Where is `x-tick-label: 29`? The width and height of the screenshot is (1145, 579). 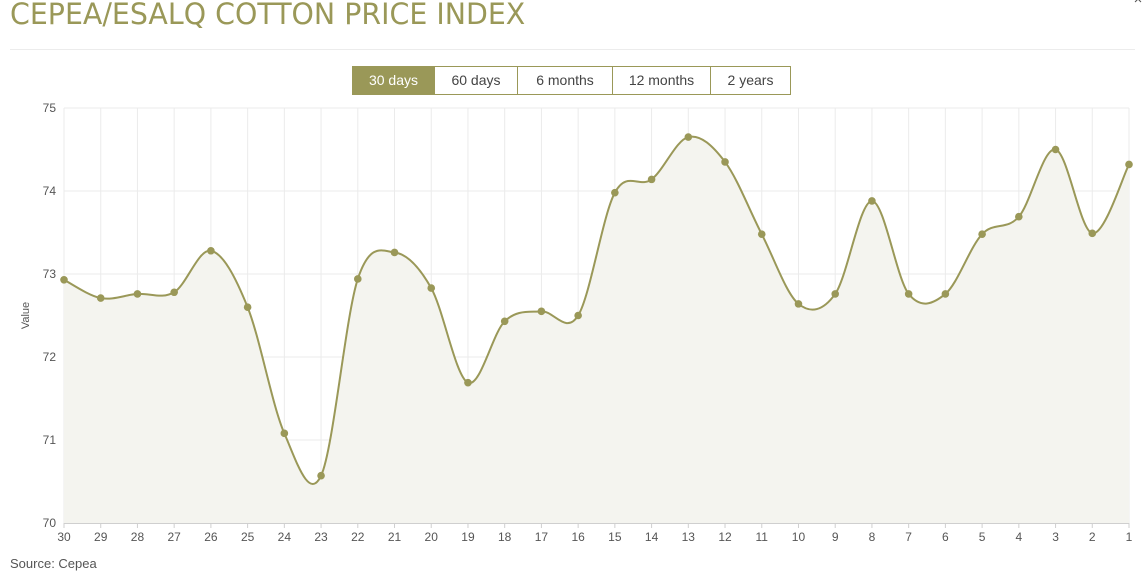
x-tick-label: 29 is located at coordinates (101, 537).